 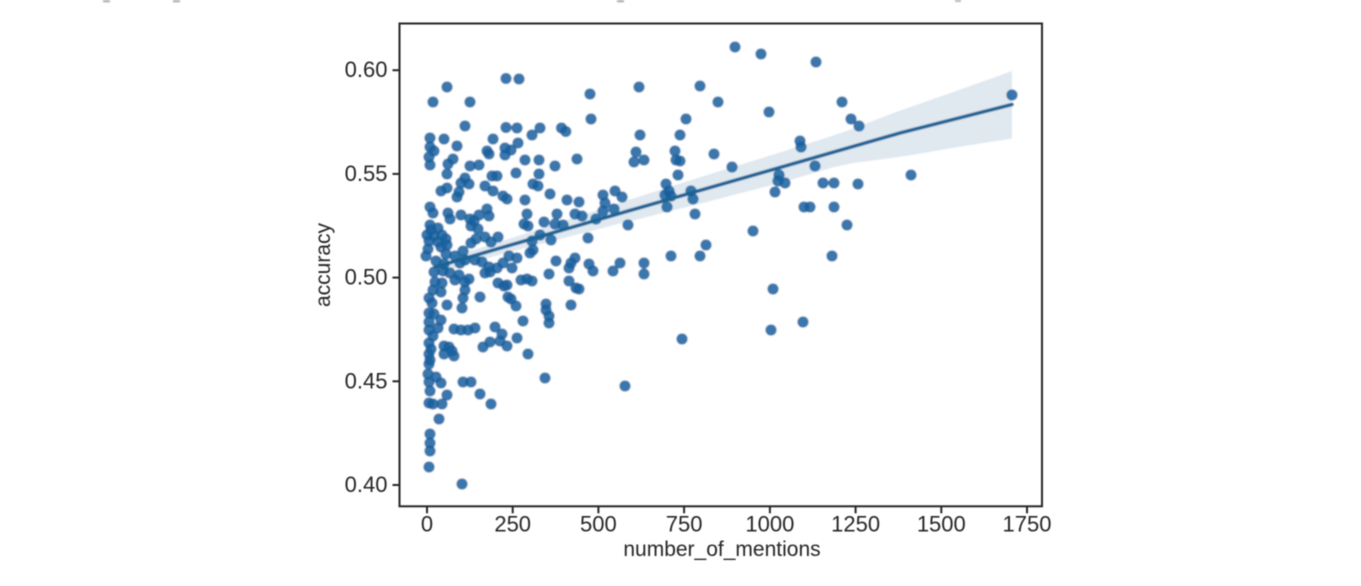 What do you see at coordinates (941, 523) in the screenshot?
I see `svg-text: 1500` at bounding box center [941, 523].